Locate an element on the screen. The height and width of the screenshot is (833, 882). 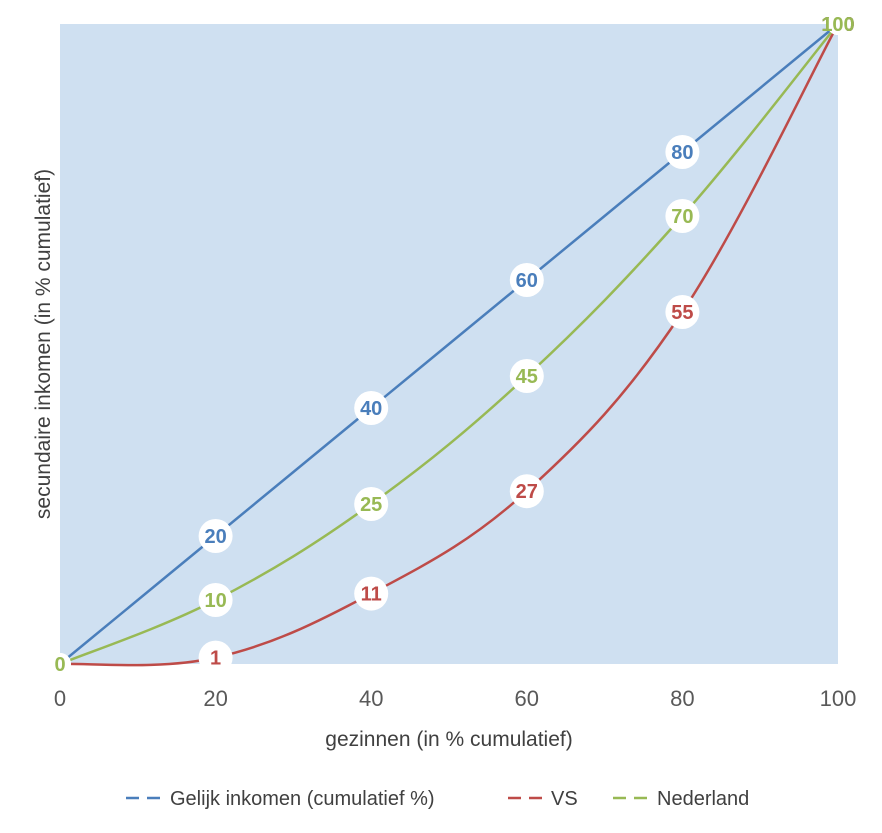
x-tick-label: 100 is located at coordinates (838, 698).